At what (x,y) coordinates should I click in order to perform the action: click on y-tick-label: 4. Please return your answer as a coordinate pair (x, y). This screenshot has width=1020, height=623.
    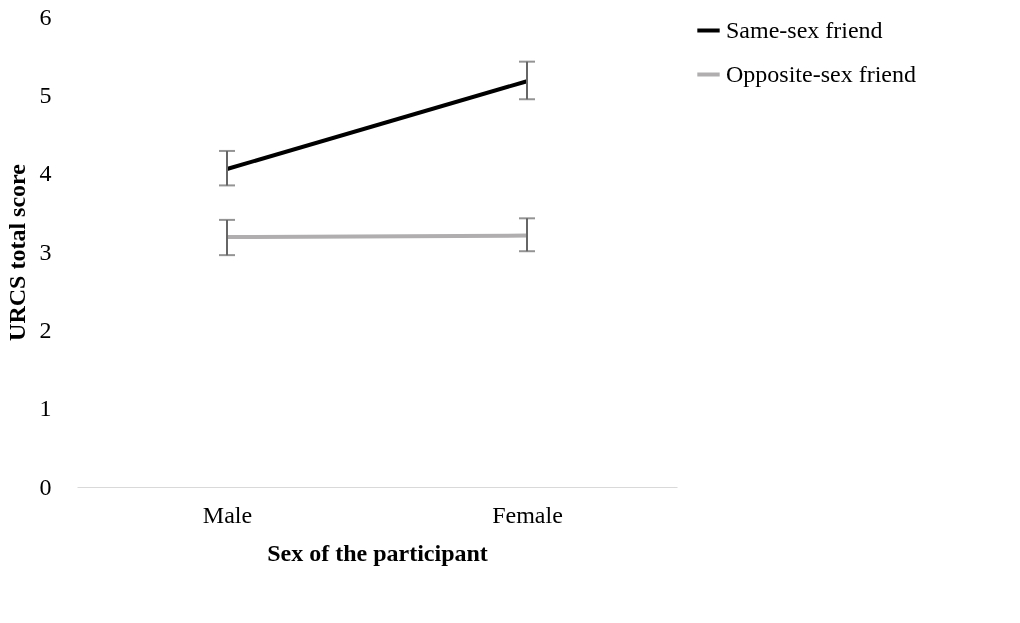
    Looking at the image, I should click on (45, 173).